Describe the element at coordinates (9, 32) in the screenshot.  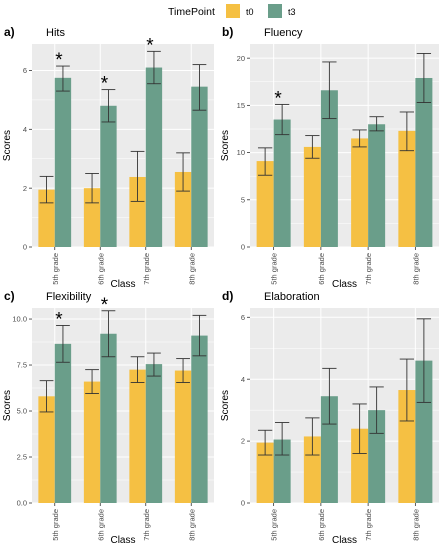
I see `panel-letter: a)` at that location.